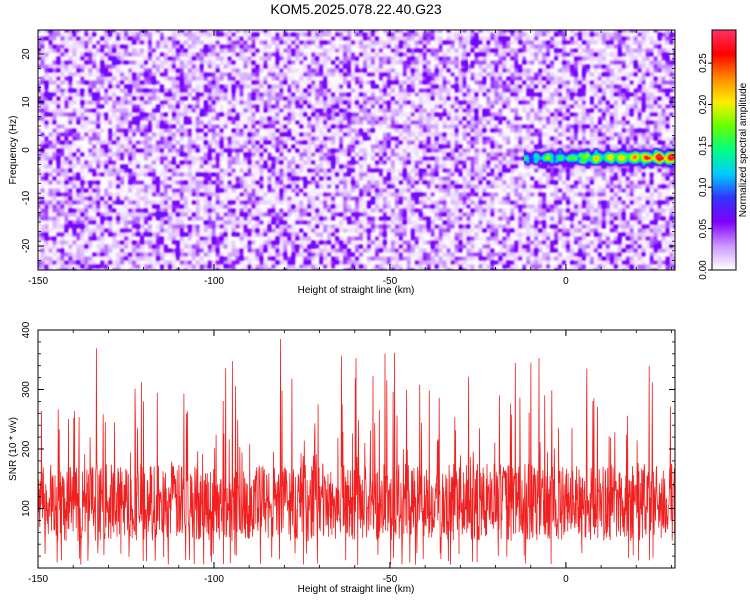 The width and height of the screenshot is (750, 600). Describe the element at coordinates (703, 228) in the screenshot. I see `colorbar-tick-label: 0.05` at that location.